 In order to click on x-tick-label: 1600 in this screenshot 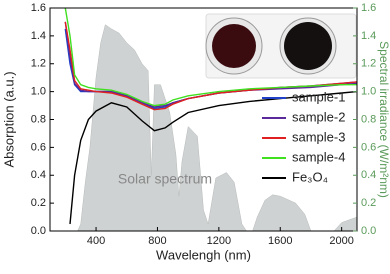, I will do `click(280, 241)`.